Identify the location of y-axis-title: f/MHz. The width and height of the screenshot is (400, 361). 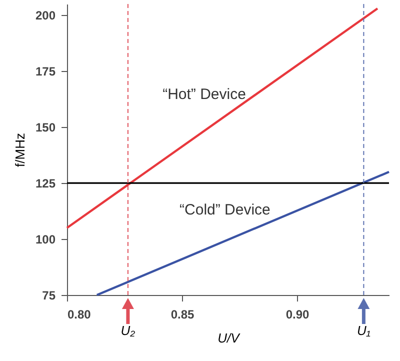
(20, 150).